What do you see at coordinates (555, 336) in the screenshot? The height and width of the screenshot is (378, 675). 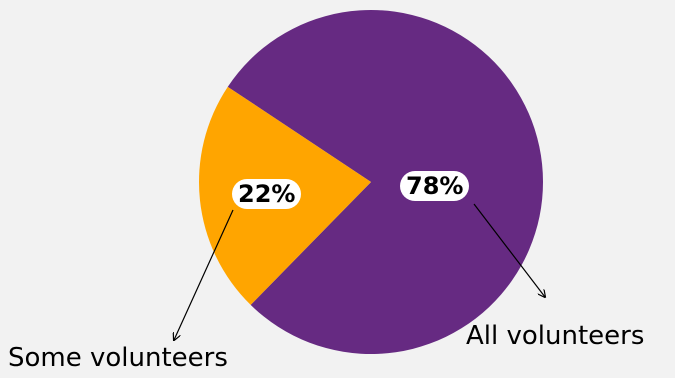 I see `callout-all-volunteers: All volunteers` at bounding box center [555, 336].